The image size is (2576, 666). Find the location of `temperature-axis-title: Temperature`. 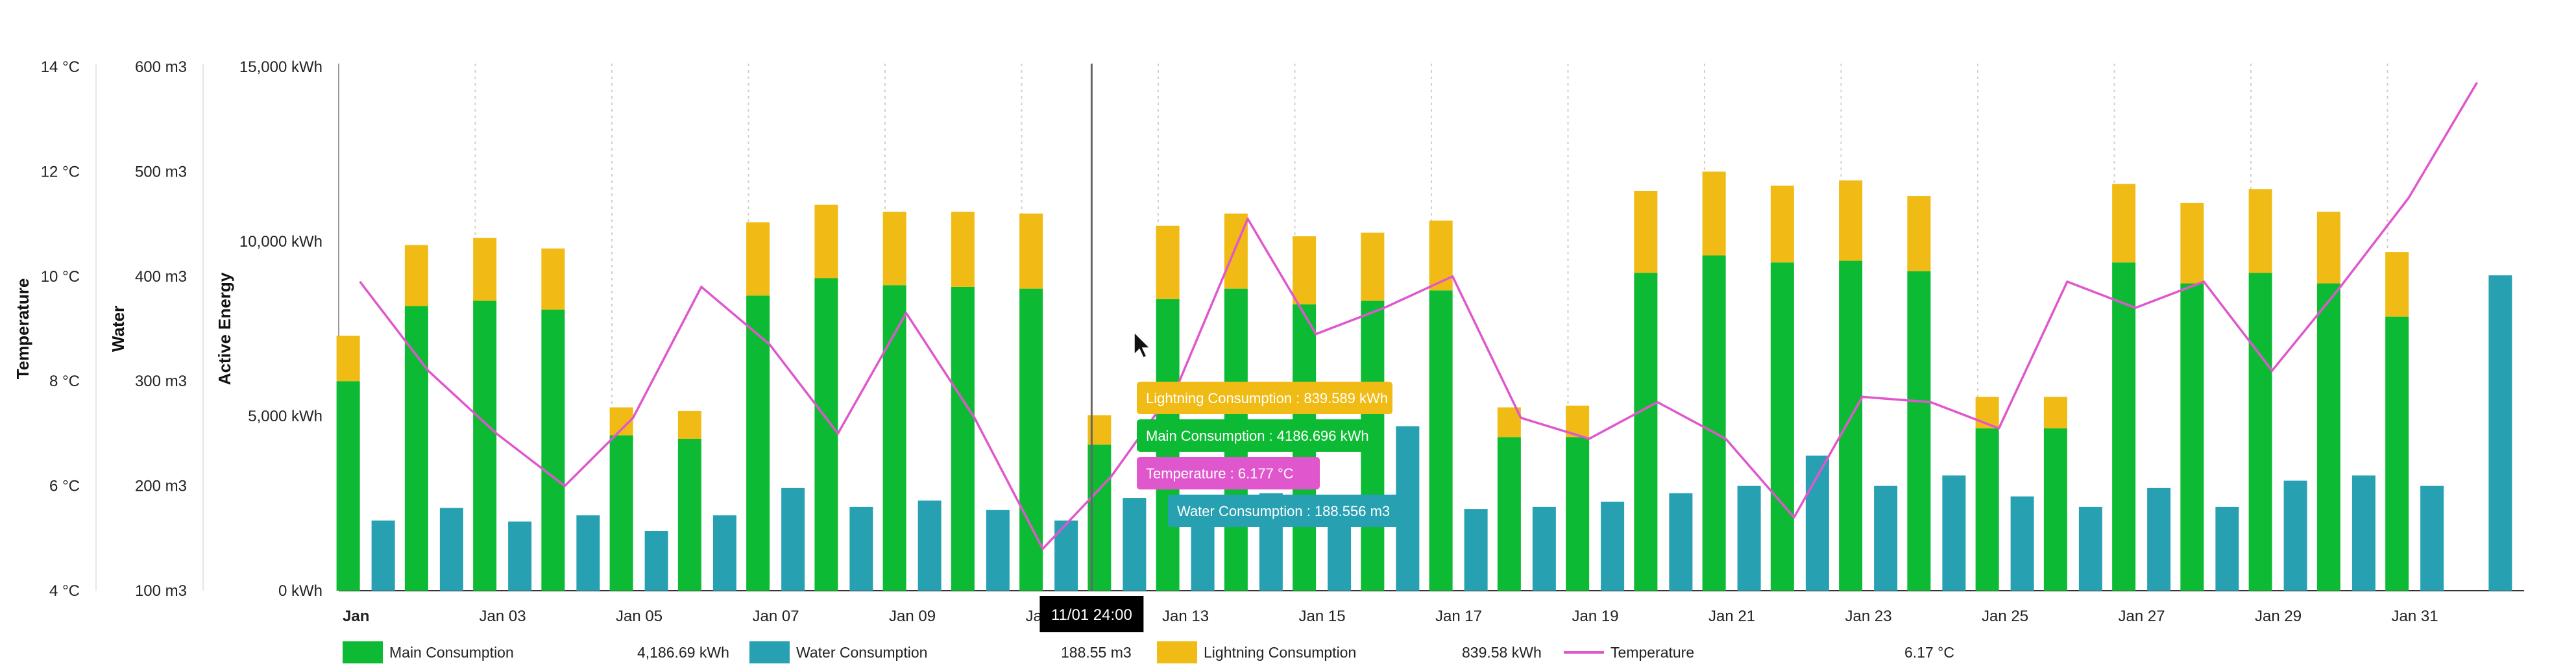

temperature-axis-title: Temperature is located at coordinates (22, 329).